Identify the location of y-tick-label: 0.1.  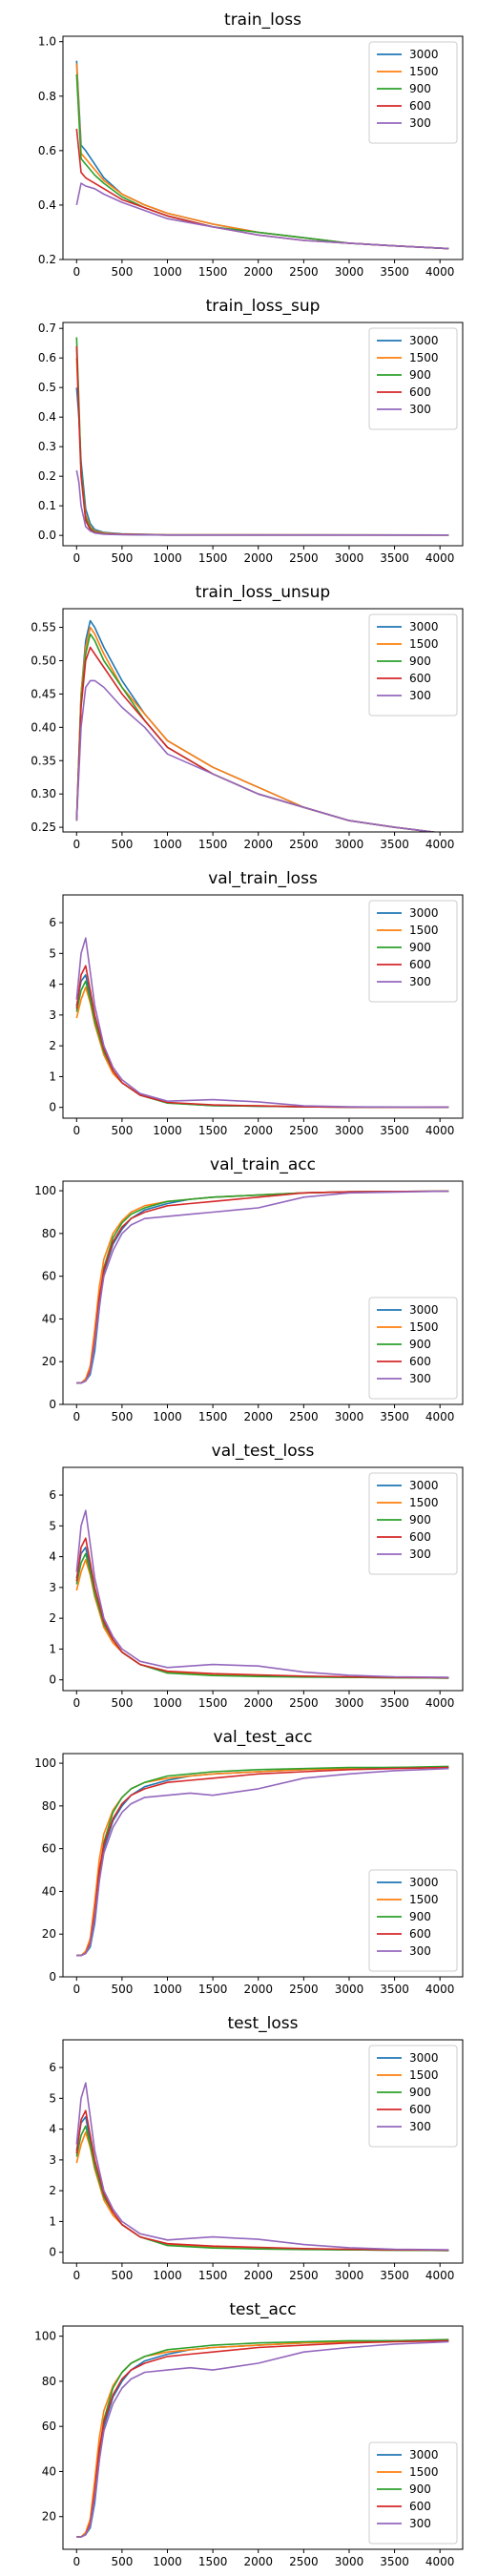
(47, 505).